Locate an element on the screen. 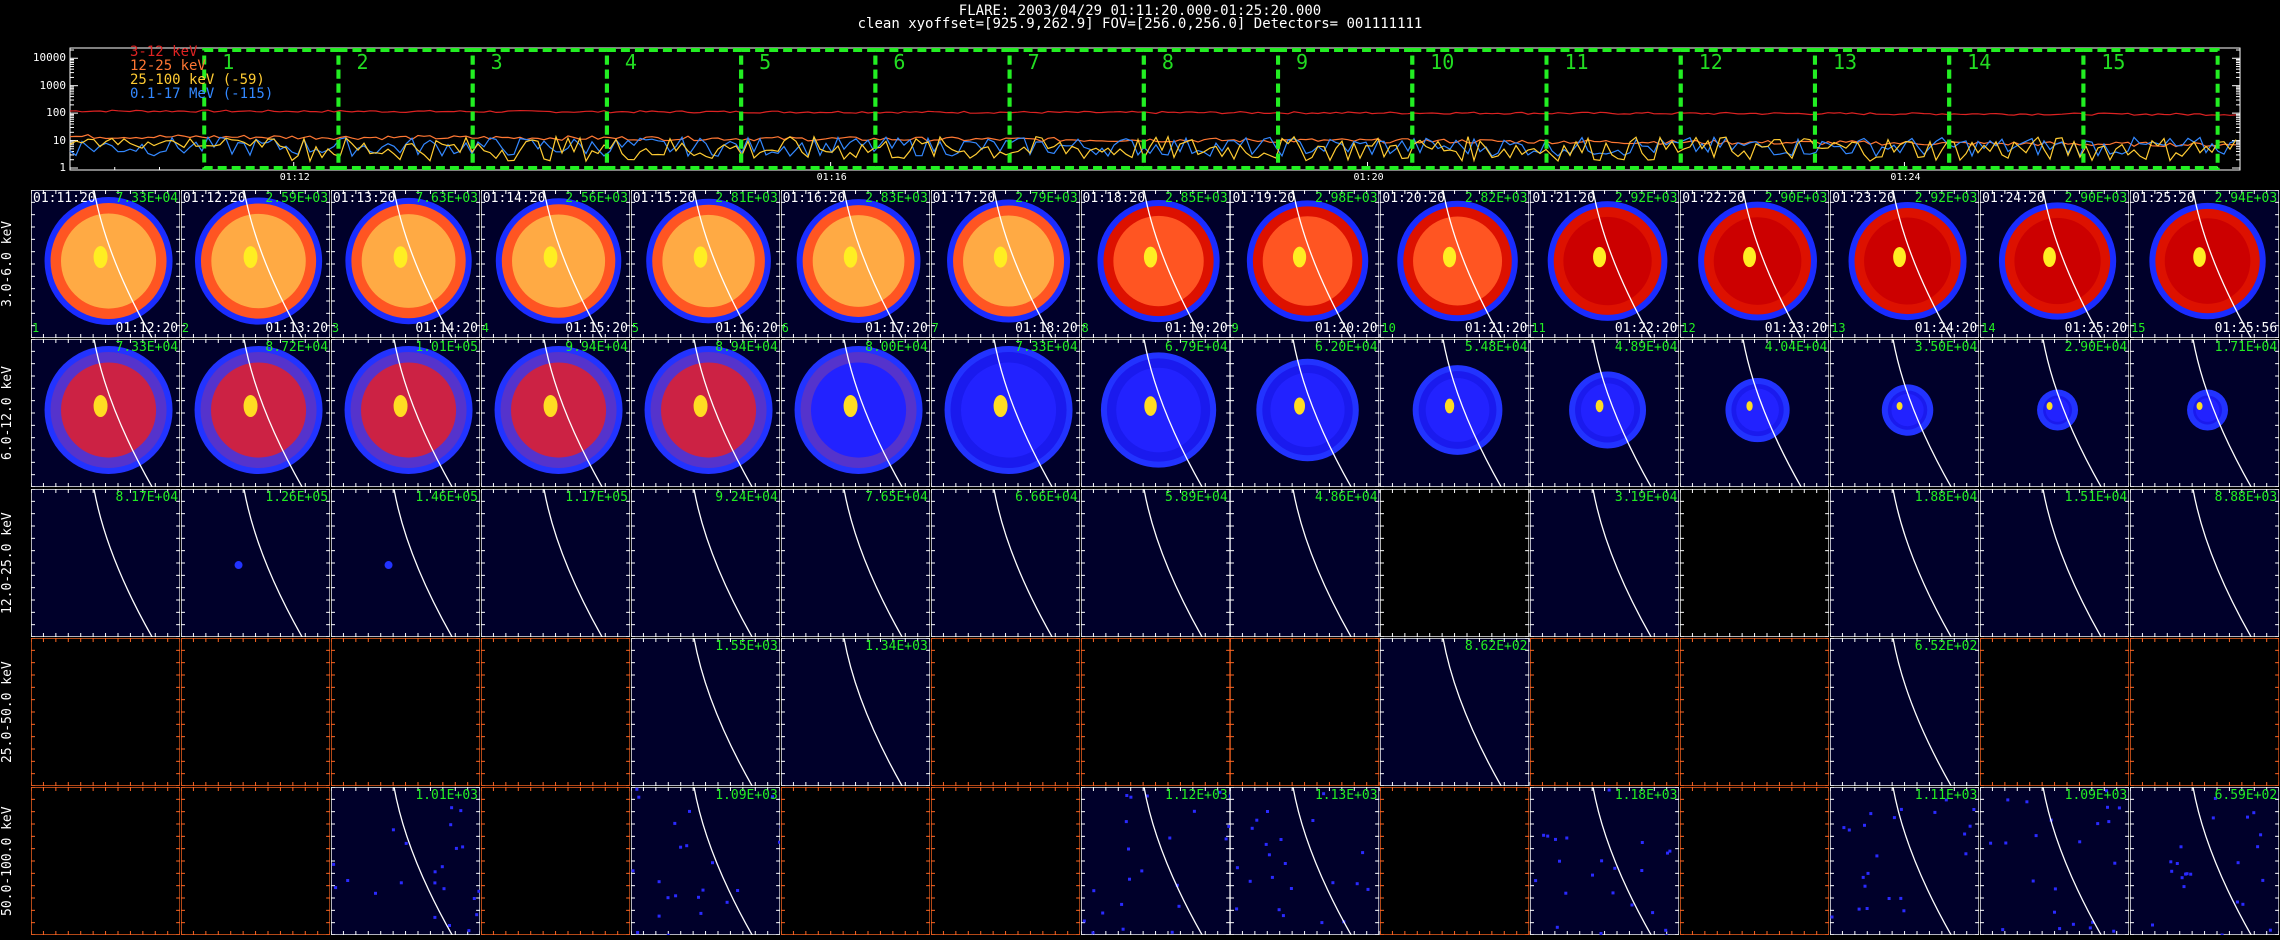  image-panel: 01:23:20 01:24:20 13 2.92E+03 is located at coordinates (1905, 264).